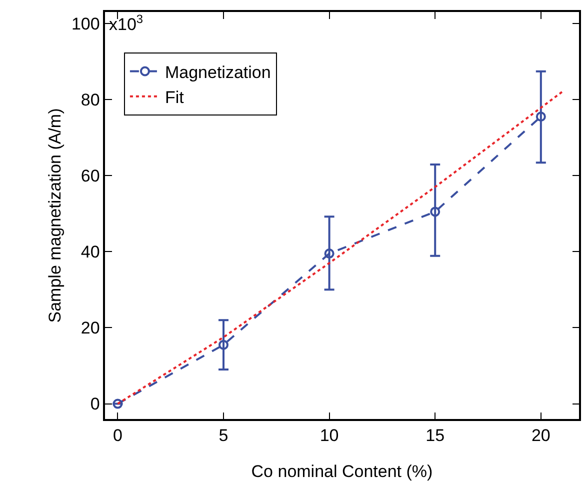 The height and width of the screenshot is (481, 583). What do you see at coordinates (223, 436) in the screenshot?
I see `x-tick-label: 5` at bounding box center [223, 436].